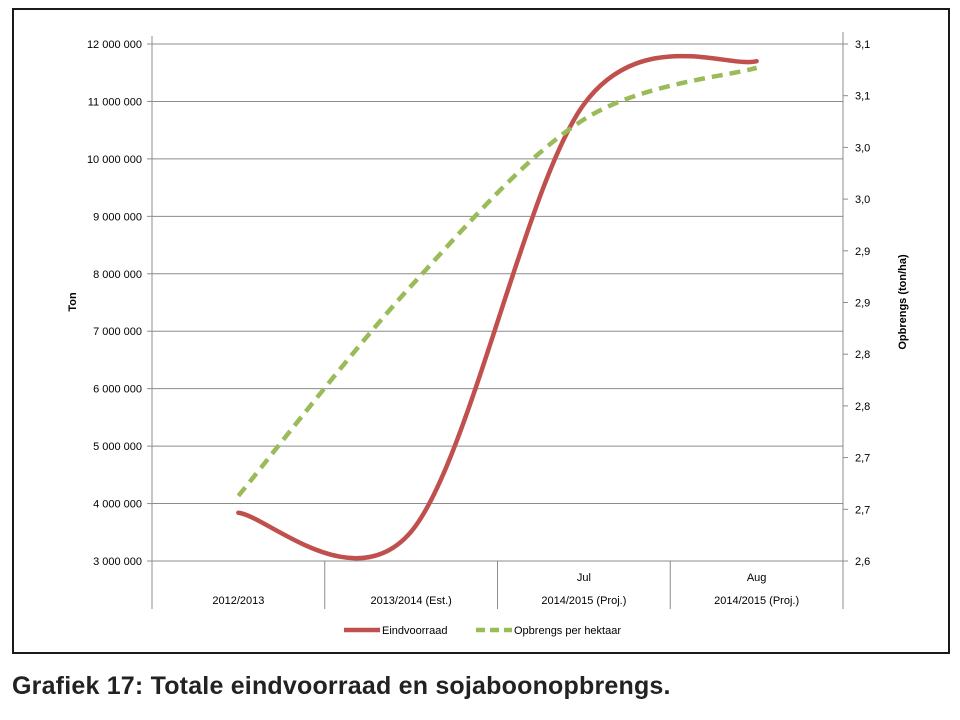 The height and width of the screenshot is (720, 960). Describe the element at coordinates (414, 631) in the screenshot. I see `legend-label: Eindvoorraad` at that location.